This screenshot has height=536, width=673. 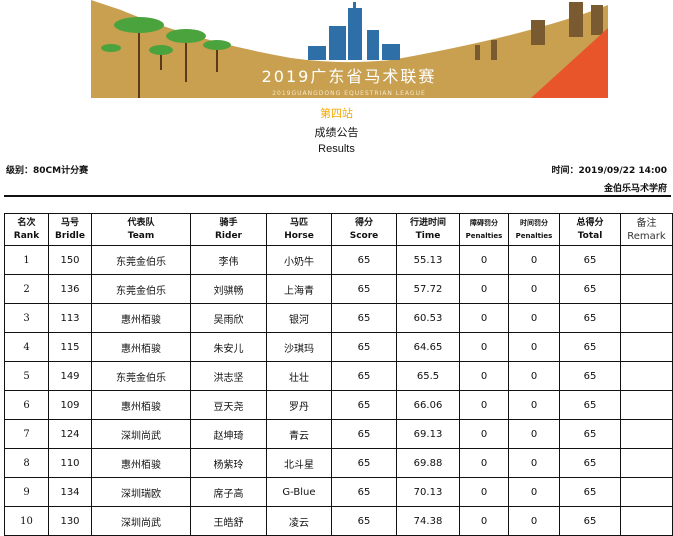 What do you see at coordinates (26, 463) in the screenshot?
I see `table-cell: 8` at bounding box center [26, 463].